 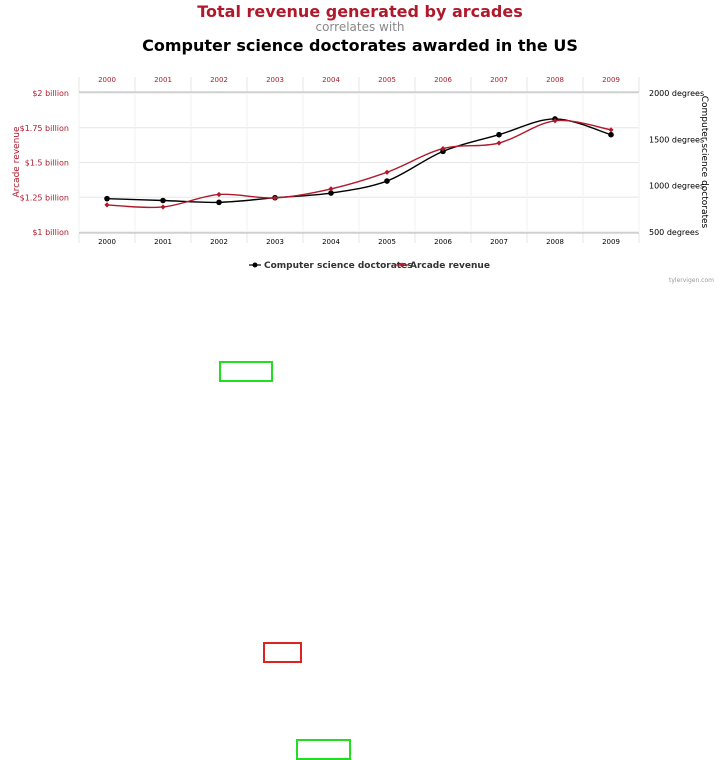 I want to click on x-tick-label-top: 2000, so click(x=107, y=80).